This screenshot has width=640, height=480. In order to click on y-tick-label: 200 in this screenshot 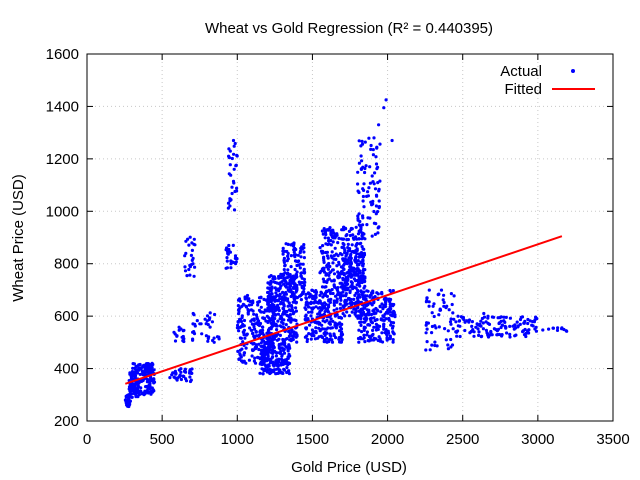, I will do `click(66, 421)`.